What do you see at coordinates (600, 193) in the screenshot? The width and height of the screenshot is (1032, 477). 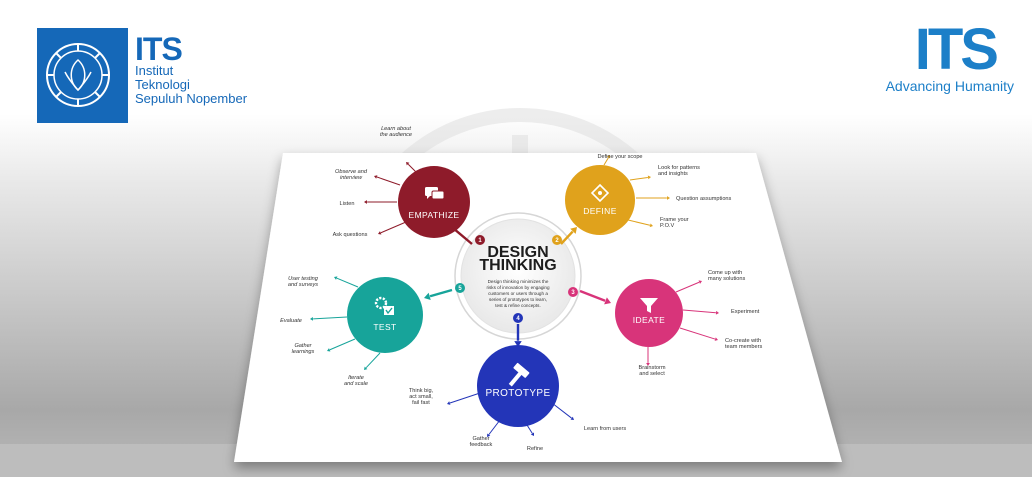 I see `diamond-target-icon` at bounding box center [600, 193].